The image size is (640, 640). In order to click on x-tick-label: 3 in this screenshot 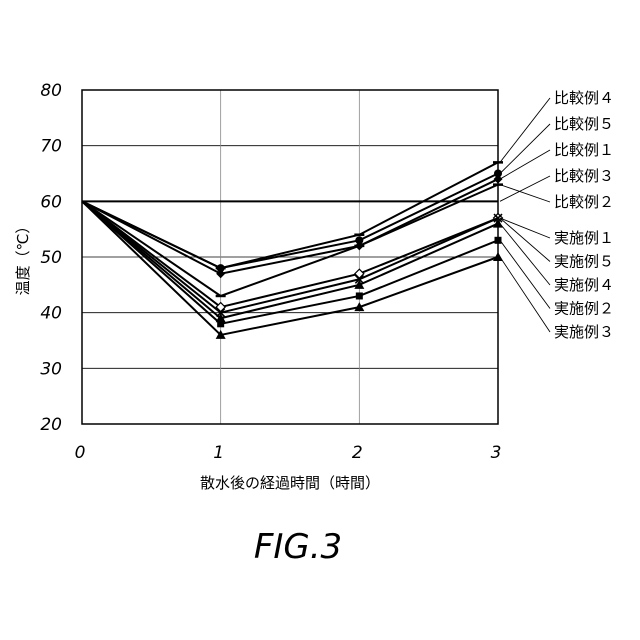, I will do `click(496, 453)`.